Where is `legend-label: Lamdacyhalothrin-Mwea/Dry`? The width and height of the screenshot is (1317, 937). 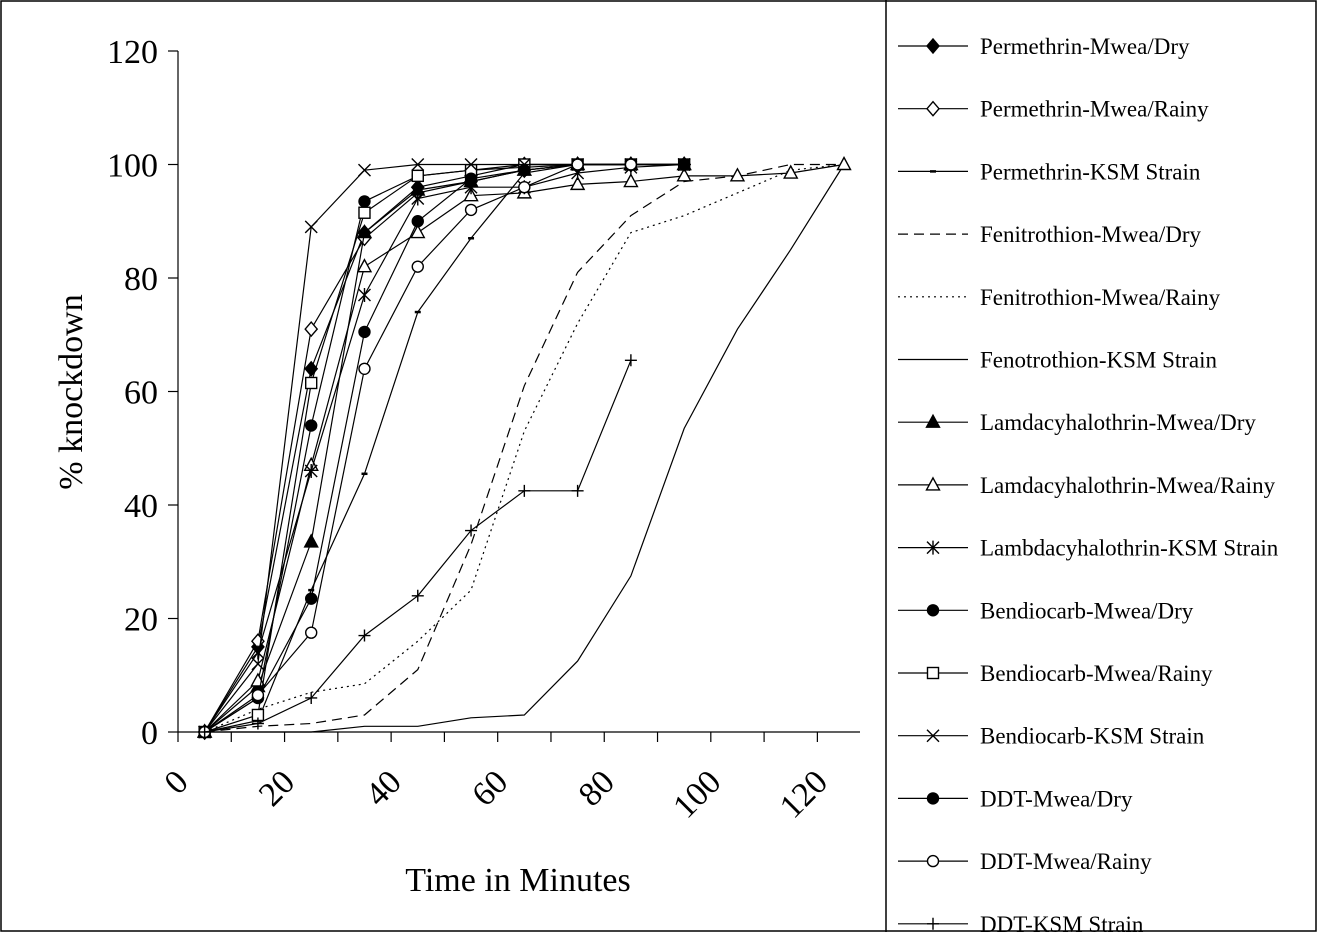
legend-label: Lamdacyhalothrin-Mwea/Dry is located at coordinates (1118, 422).